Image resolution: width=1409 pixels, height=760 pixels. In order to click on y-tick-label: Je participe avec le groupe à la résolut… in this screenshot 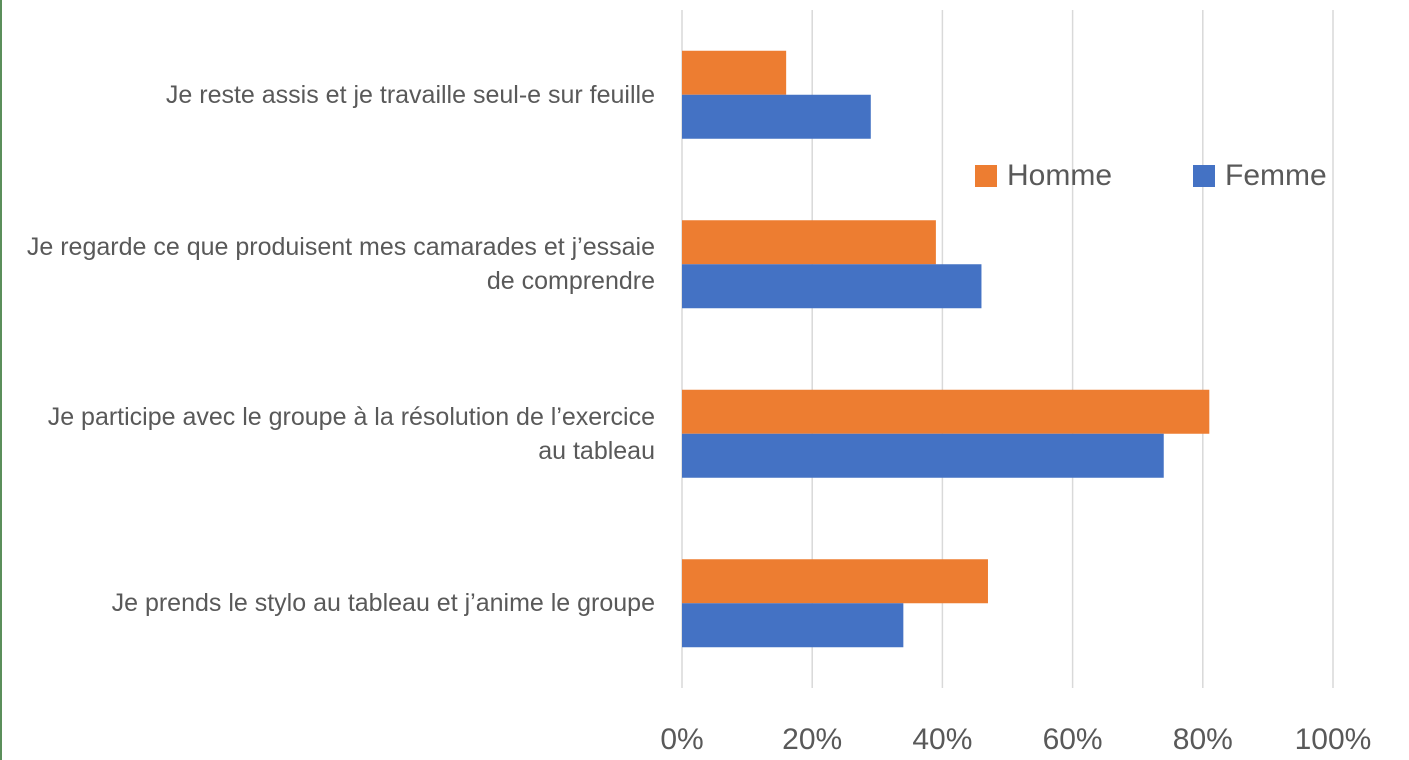, I will do `click(351, 433)`.